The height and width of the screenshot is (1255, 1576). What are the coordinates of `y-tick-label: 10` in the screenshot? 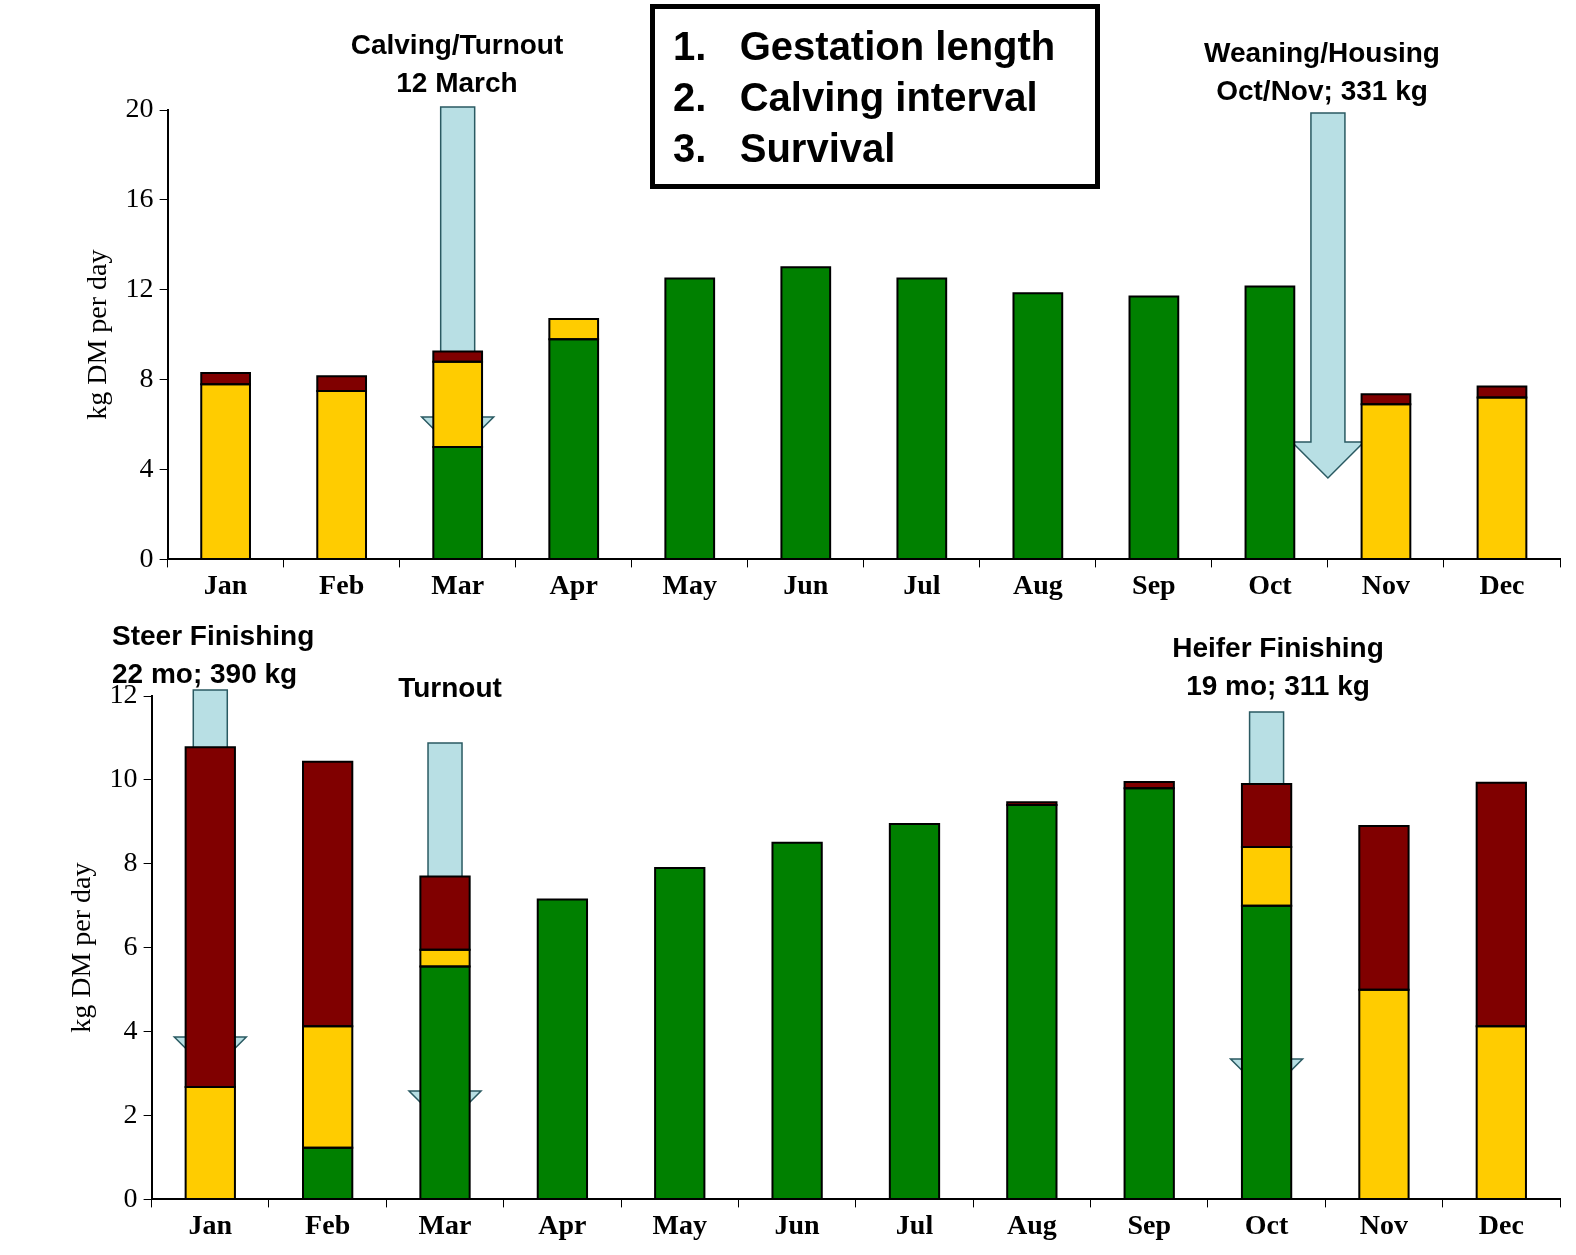 It's located at (123, 778).